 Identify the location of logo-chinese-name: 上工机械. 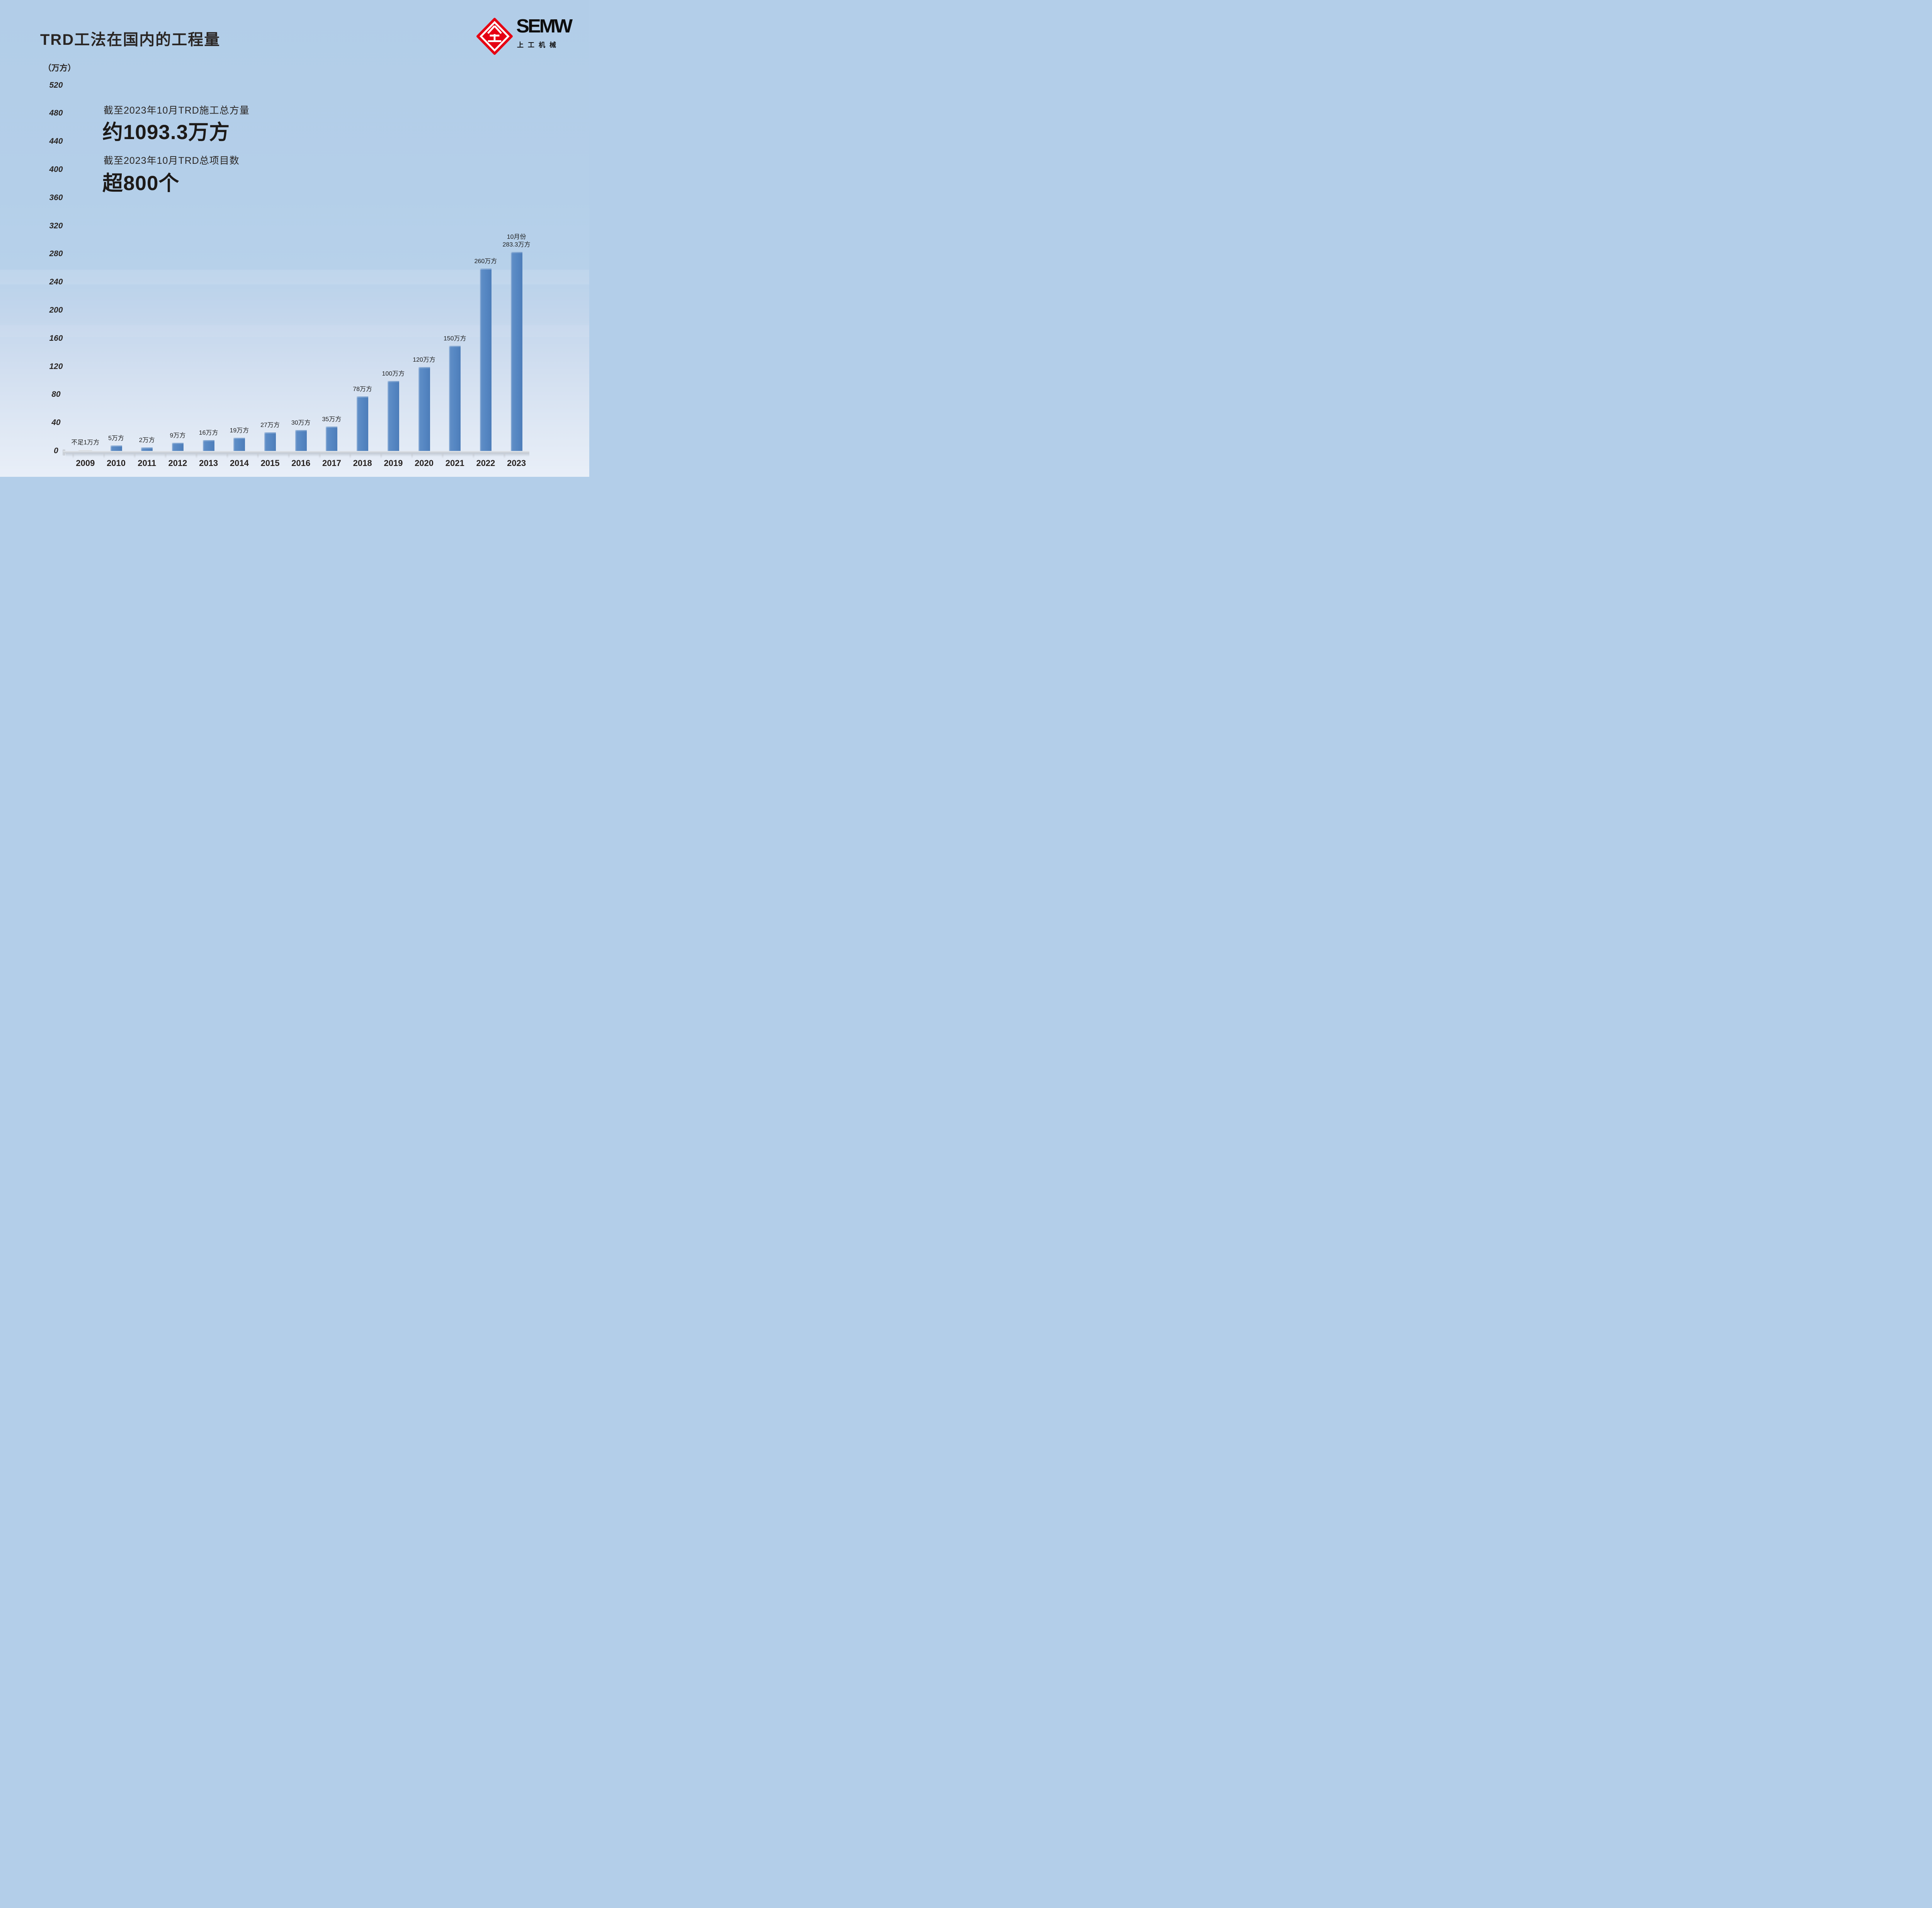
(539, 45).